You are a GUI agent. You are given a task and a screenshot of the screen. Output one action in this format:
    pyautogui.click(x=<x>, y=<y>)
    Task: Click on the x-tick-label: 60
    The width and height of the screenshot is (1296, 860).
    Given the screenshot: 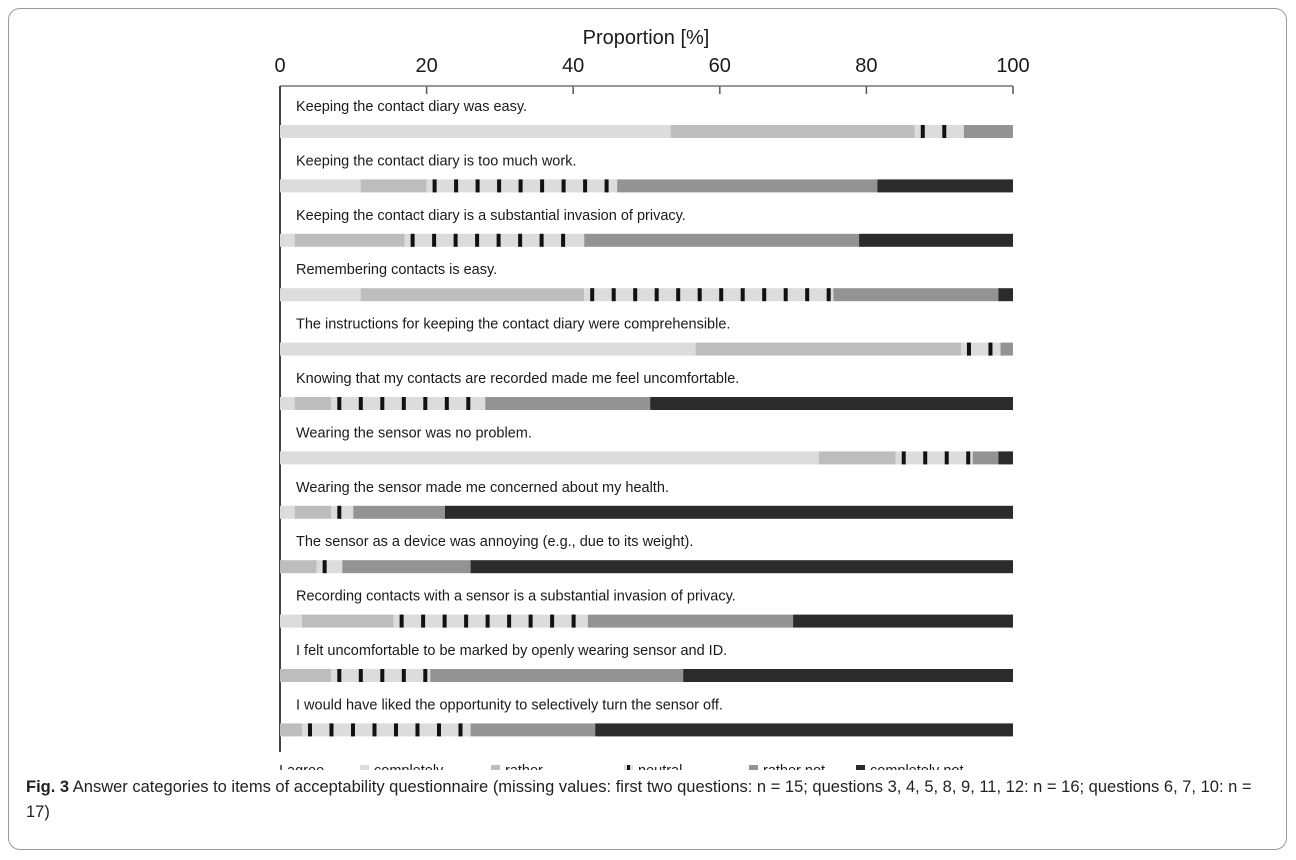 What is the action you would take?
    pyautogui.click(x=720, y=66)
    